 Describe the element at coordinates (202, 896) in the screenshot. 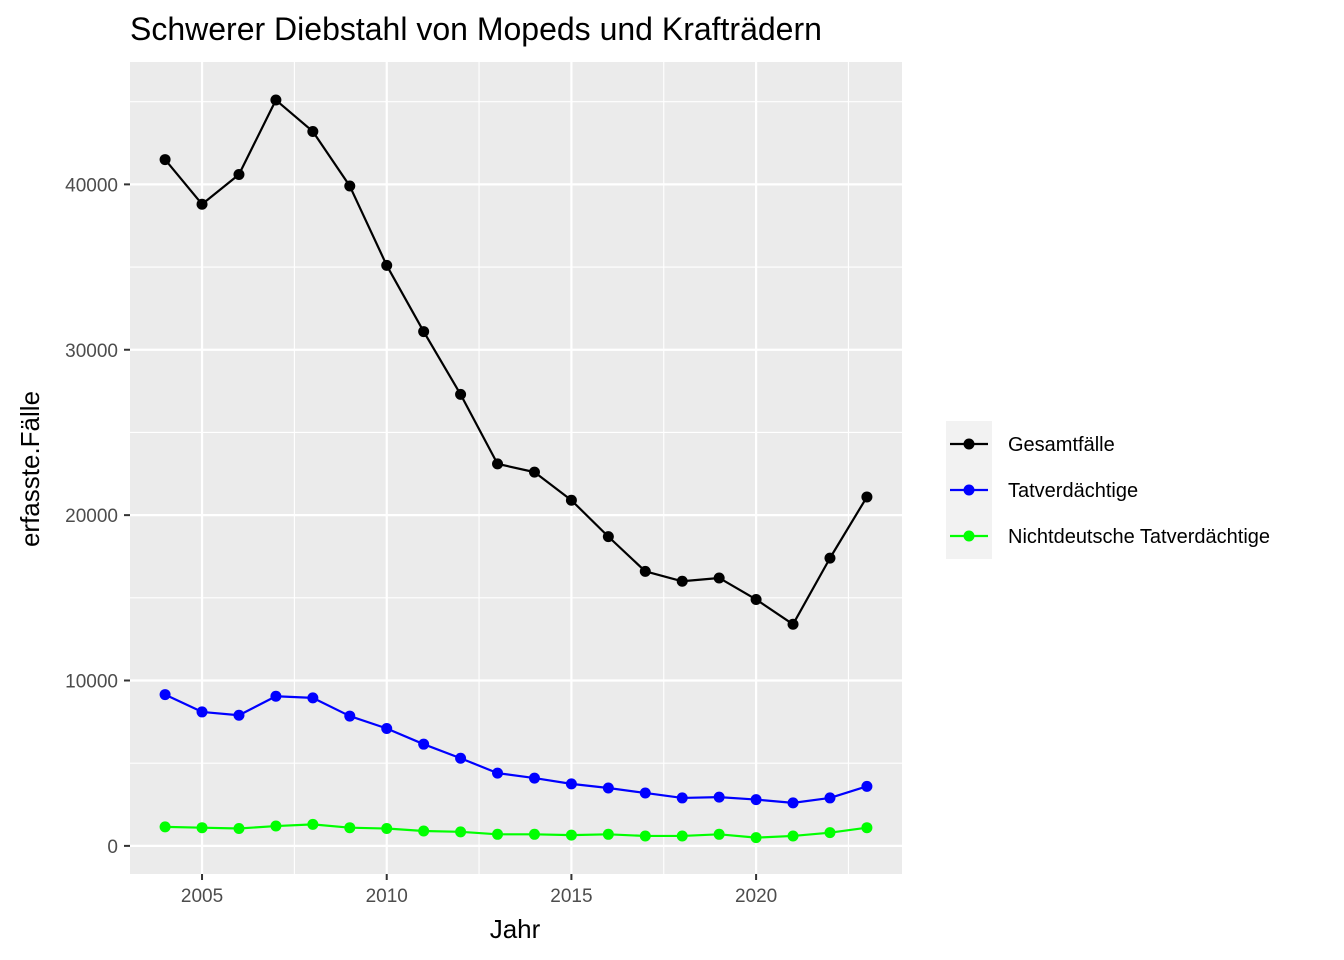

I see `x-tick-label: 2005` at that location.